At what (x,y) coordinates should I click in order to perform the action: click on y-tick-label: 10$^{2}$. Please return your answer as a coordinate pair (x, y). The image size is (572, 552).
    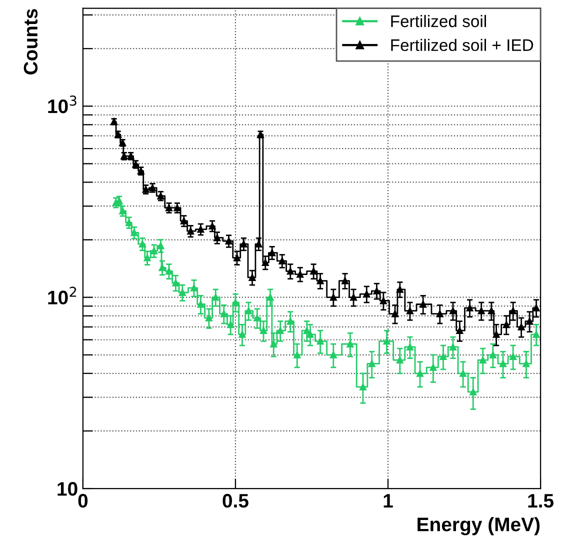
    Looking at the image, I should click on (62, 295).